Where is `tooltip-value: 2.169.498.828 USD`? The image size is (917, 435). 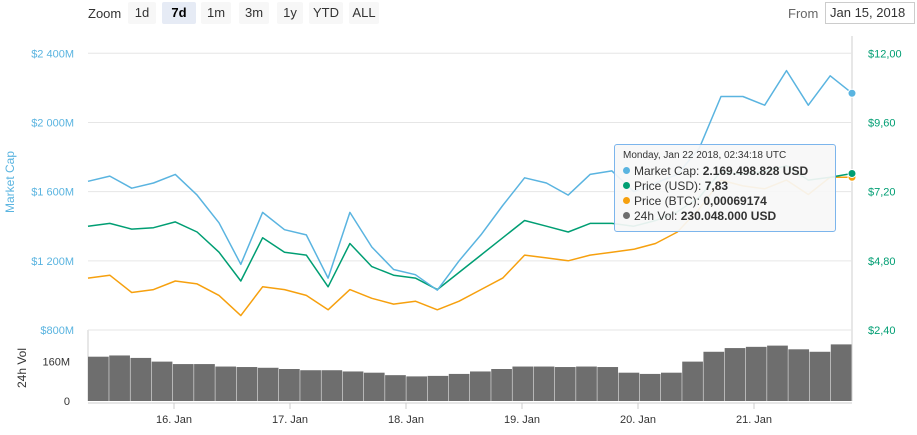
tooltip-value: 2.169.498.828 USD is located at coordinates (755, 171).